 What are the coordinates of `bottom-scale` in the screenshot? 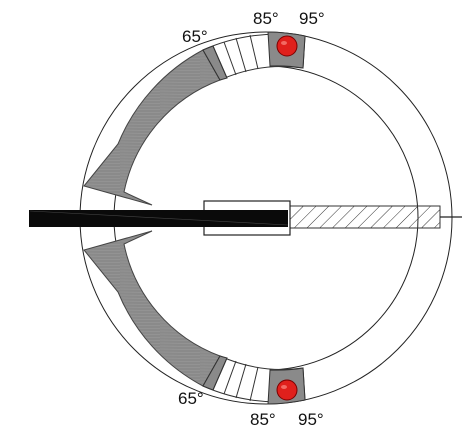 It's located at (254, 380).